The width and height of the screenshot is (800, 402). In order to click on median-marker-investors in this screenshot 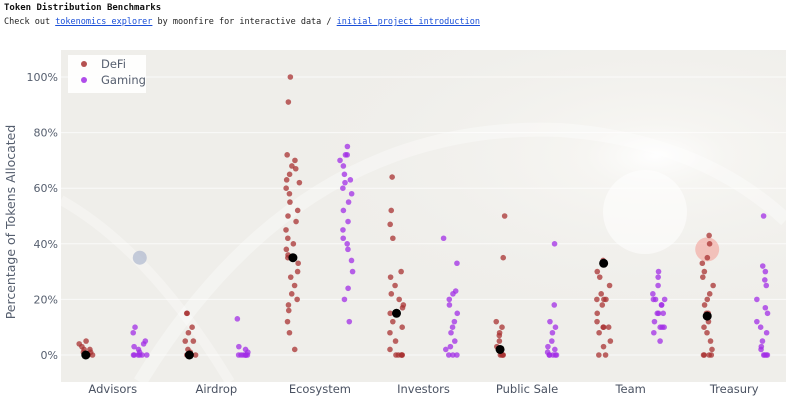, I will do `click(396, 313)`.